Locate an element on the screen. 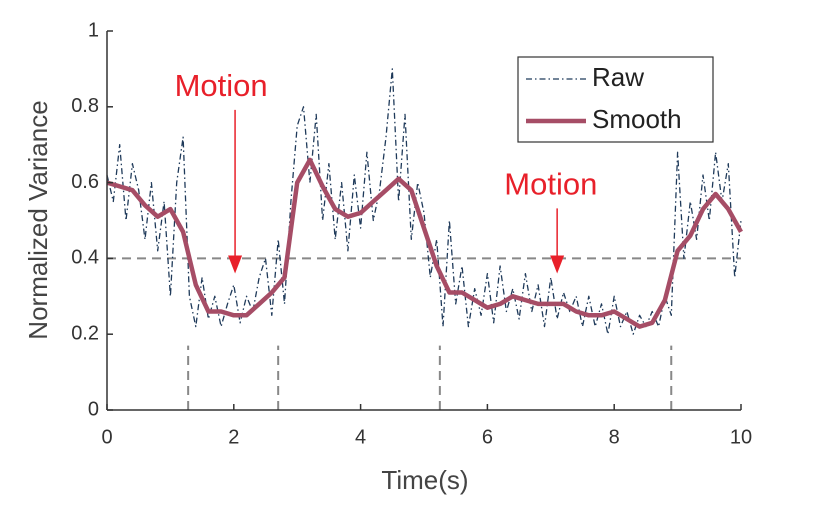  x-axis-label: Time(s) is located at coordinates (424, 480).